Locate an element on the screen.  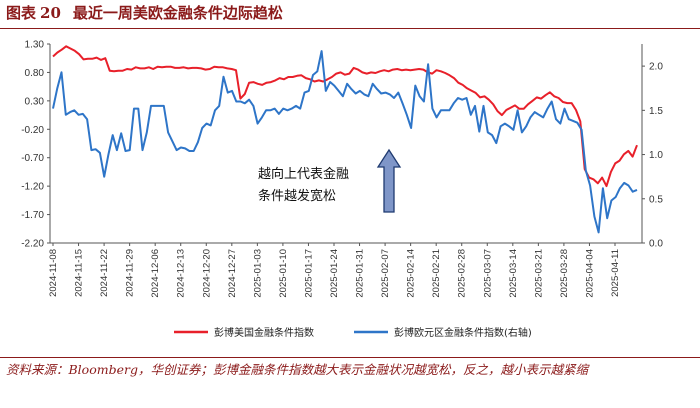
annotation-group: 越向上代表金融 条件越发宽松 is located at coordinates (330, 180).